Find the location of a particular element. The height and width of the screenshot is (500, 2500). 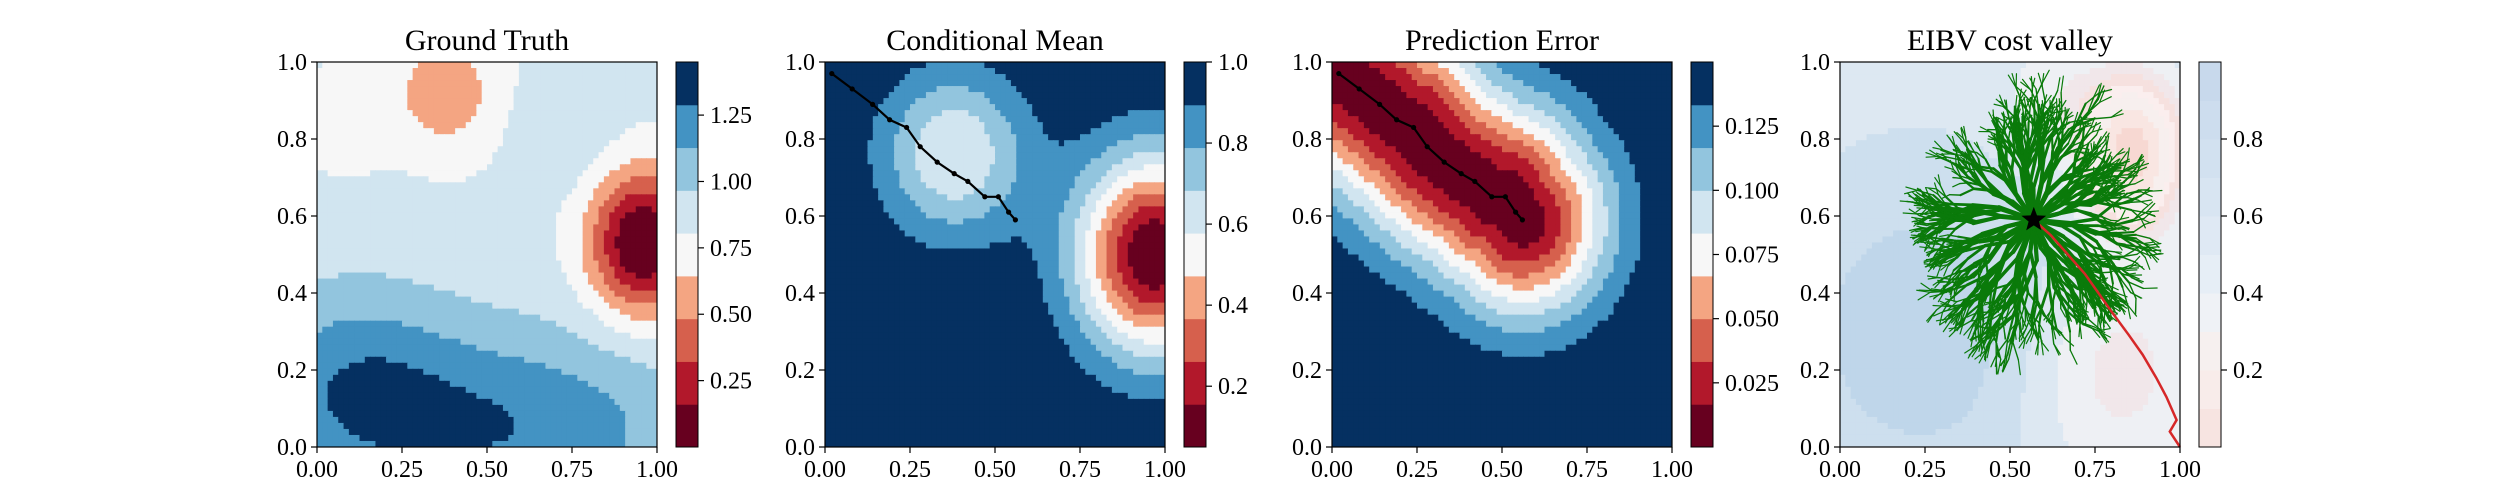

colorbar-tick-label: 0.8 is located at coordinates (1233, 144).